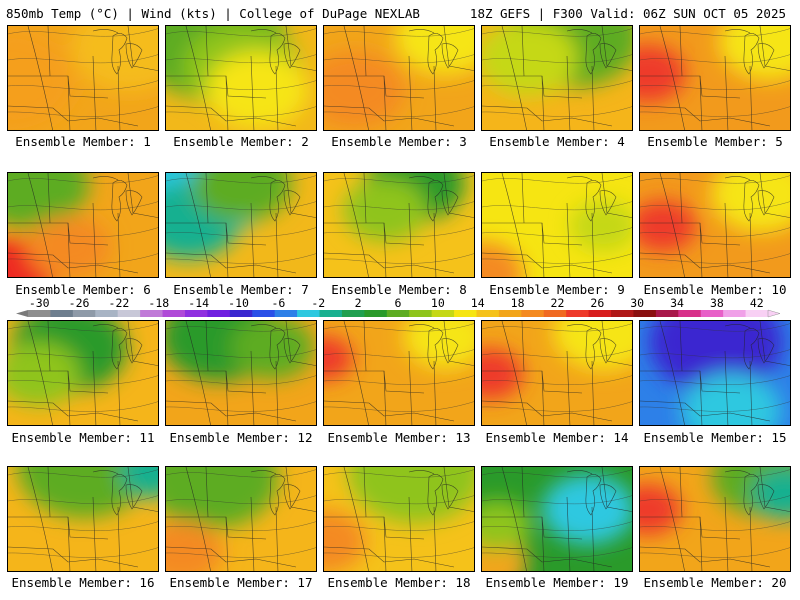  Describe the element at coordinates (241, 437) in the screenshot. I see `ensemble-member-label: Ensemble Member: 12` at that location.